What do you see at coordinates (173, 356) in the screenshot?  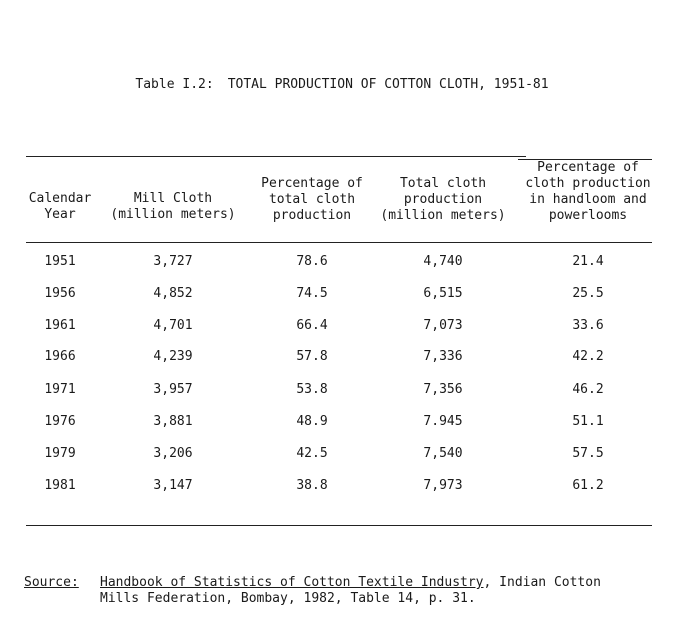 I see `cell-mill-cloth: 4,239` at bounding box center [173, 356].